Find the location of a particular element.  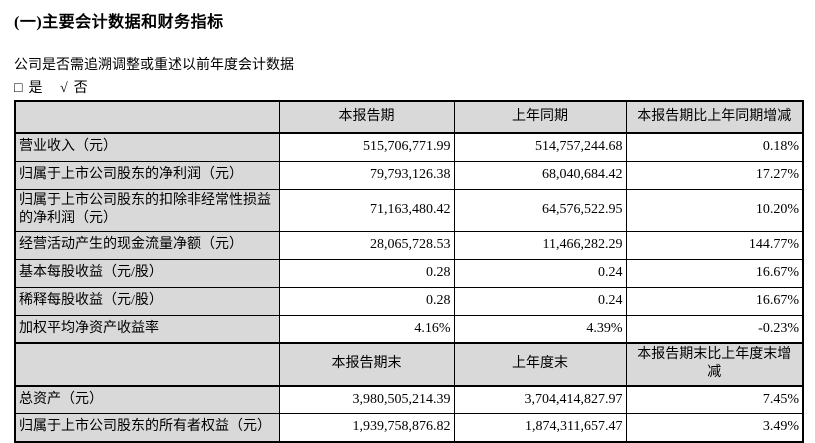

change-cell: 10.20% is located at coordinates (714, 210).